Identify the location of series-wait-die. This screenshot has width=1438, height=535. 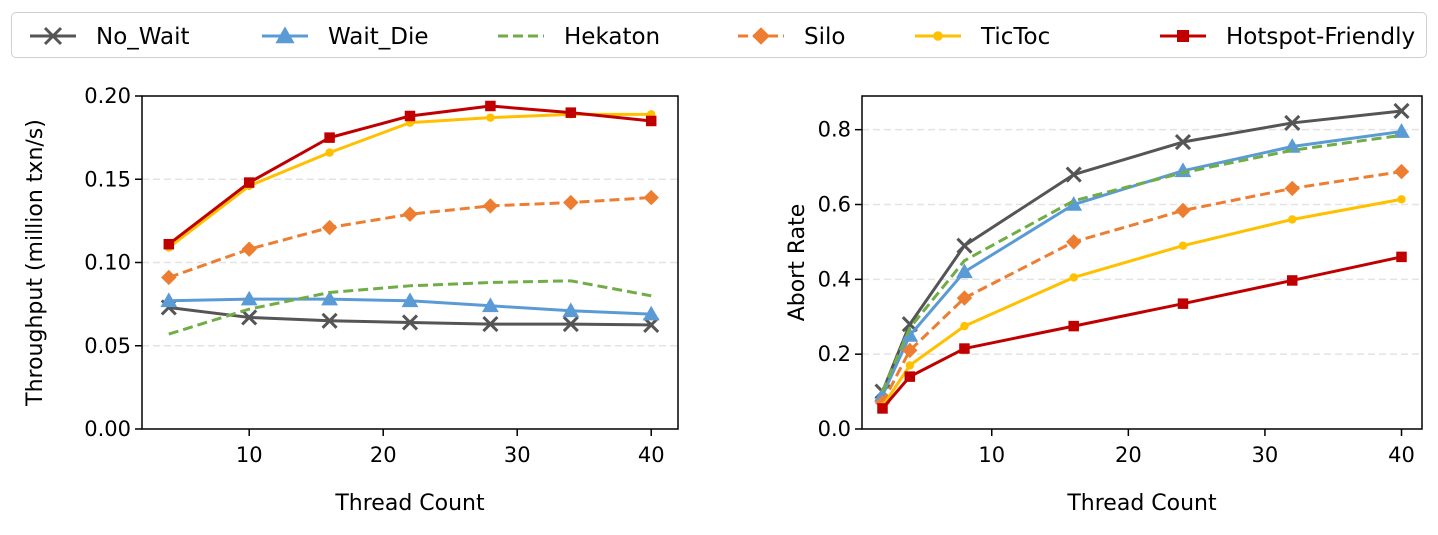
(410, 305).